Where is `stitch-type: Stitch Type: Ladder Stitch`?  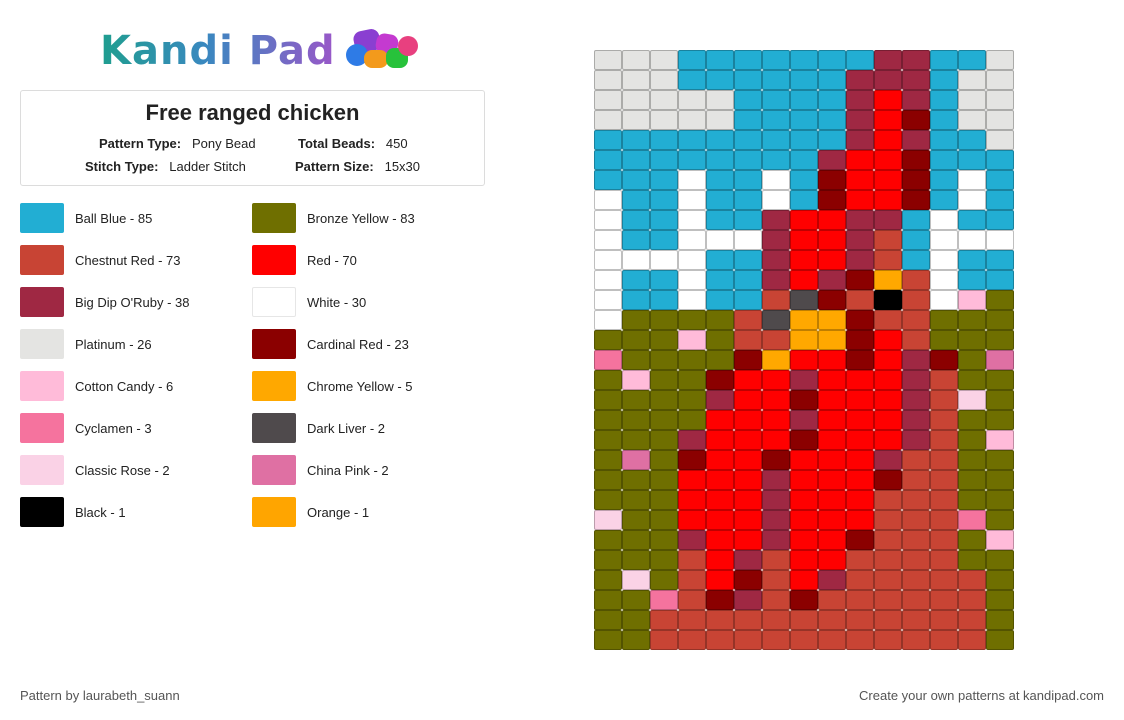 stitch-type: Stitch Type: Ladder Stitch is located at coordinates (165, 166).